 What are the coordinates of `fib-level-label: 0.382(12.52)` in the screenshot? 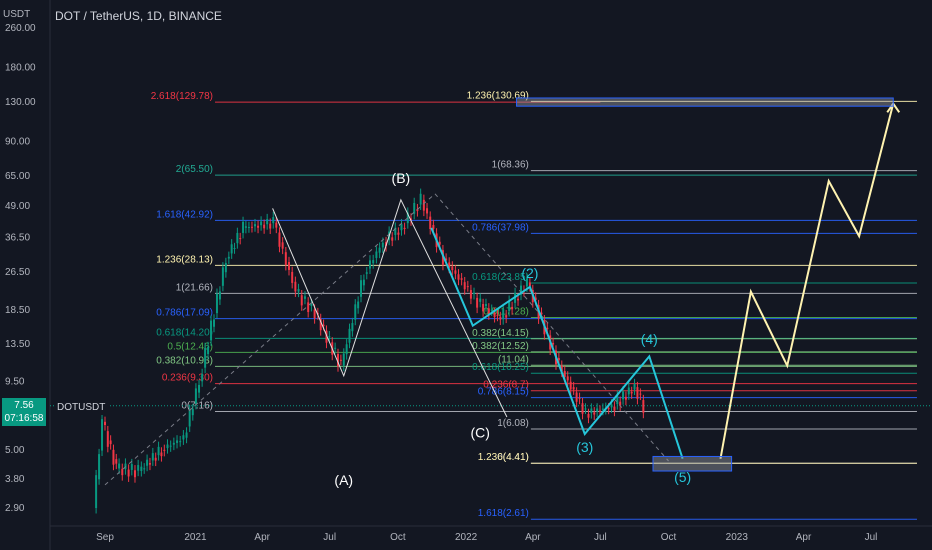 It's located at (500, 346).